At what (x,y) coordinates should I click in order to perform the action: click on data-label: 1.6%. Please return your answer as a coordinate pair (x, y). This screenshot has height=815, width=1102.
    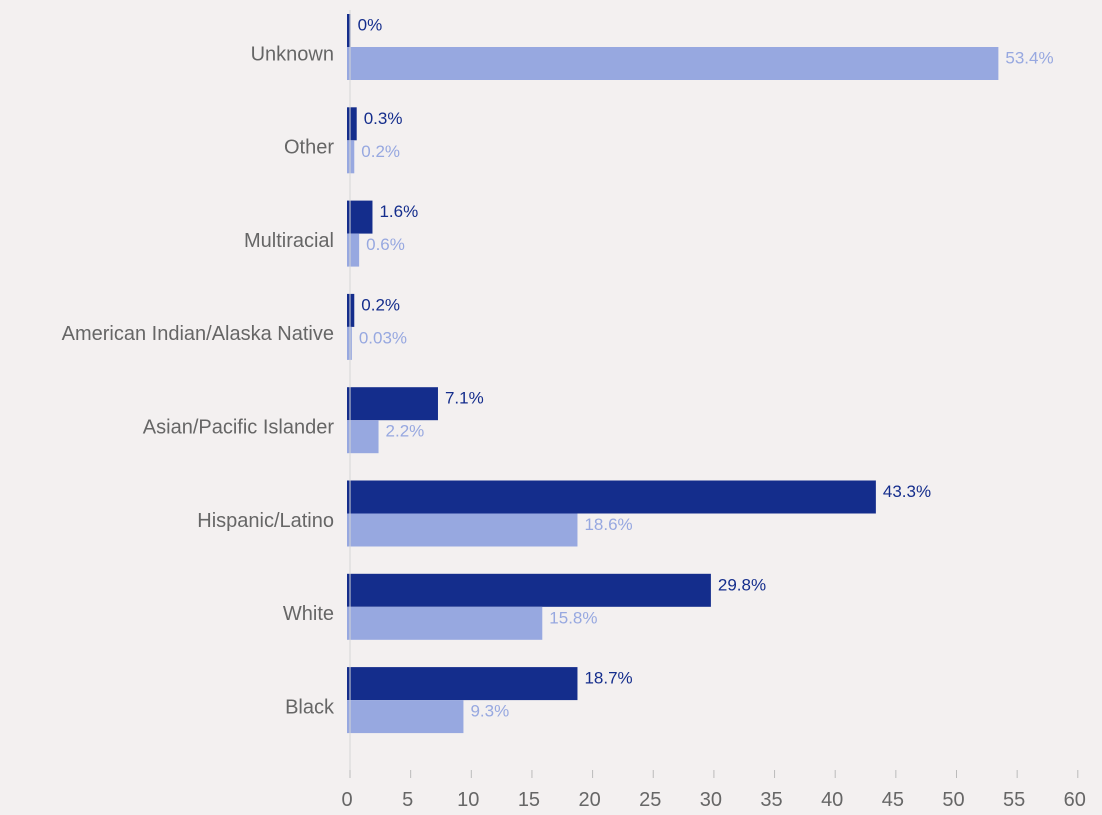
    Looking at the image, I should click on (398, 211).